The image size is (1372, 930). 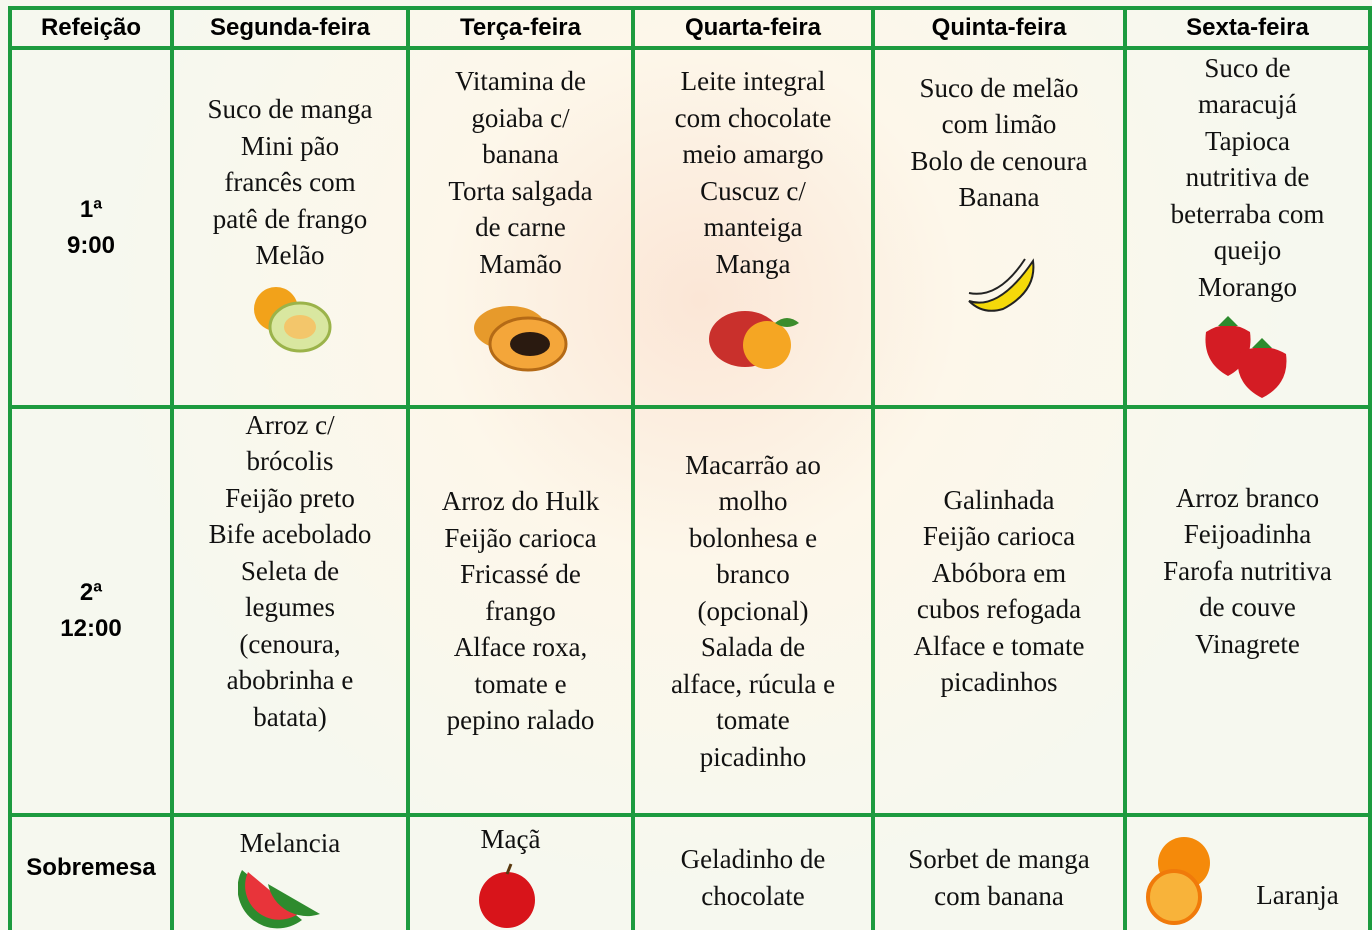 What do you see at coordinates (91, 592) in the screenshot?
I see `meal-label: 2ª` at bounding box center [91, 592].